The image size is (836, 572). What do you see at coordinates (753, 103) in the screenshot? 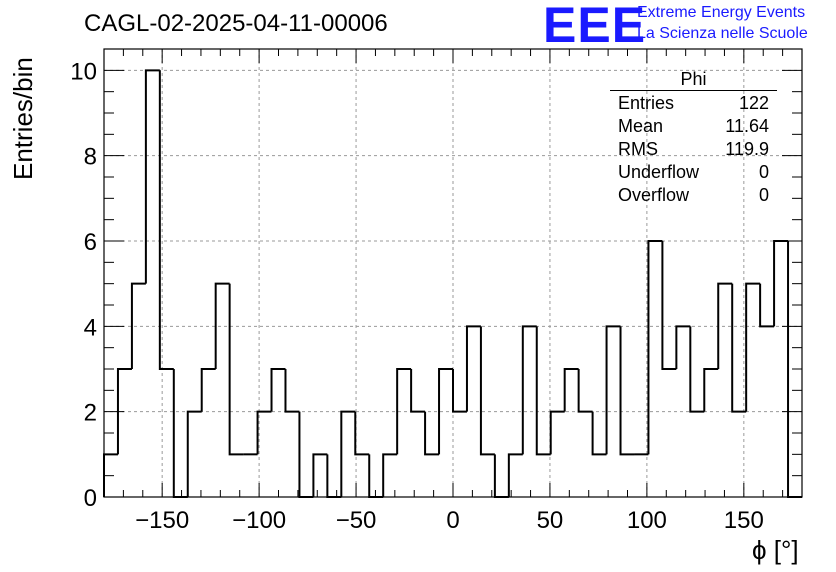
I see `stats-value: 122` at bounding box center [753, 103].